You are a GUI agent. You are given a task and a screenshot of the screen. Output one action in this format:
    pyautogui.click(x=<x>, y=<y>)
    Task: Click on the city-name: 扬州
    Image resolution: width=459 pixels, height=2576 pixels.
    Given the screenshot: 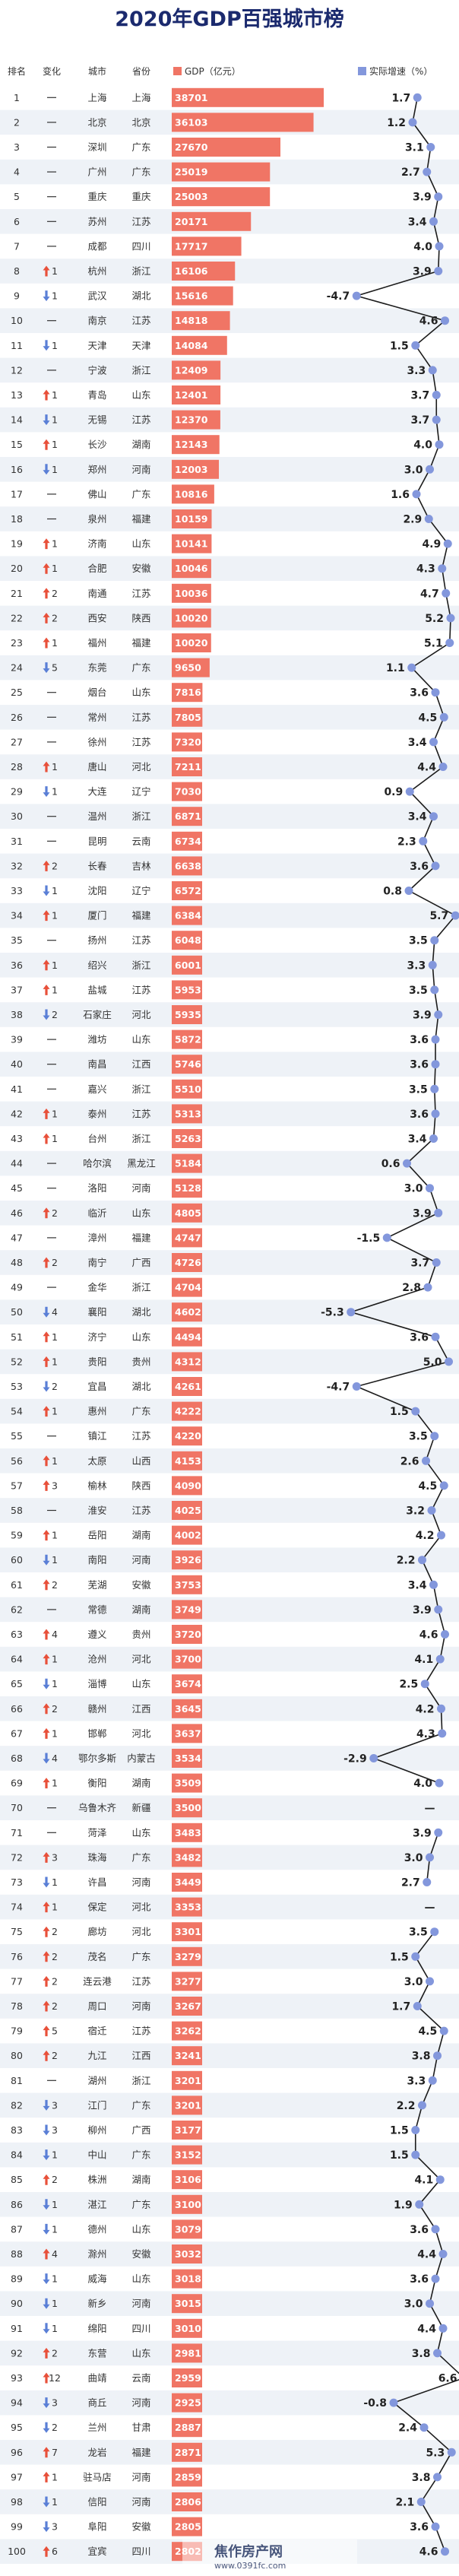 What is the action you would take?
    pyautogui.click(x=96, y=940)
    